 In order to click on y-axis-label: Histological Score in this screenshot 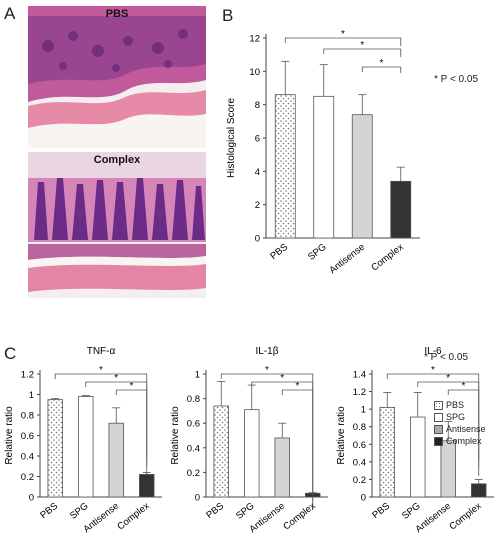, I will do `click(231, 138)`.